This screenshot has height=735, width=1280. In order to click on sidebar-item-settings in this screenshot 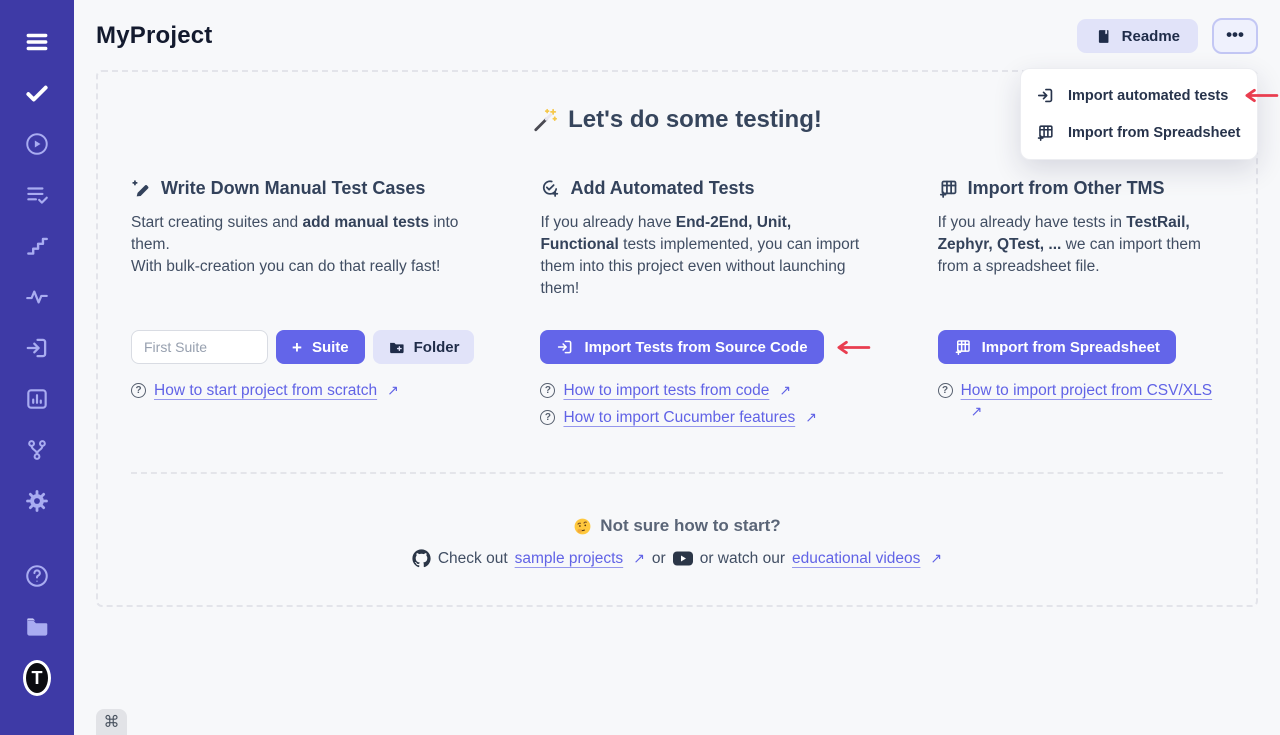, I will do `click(37, 501)`.